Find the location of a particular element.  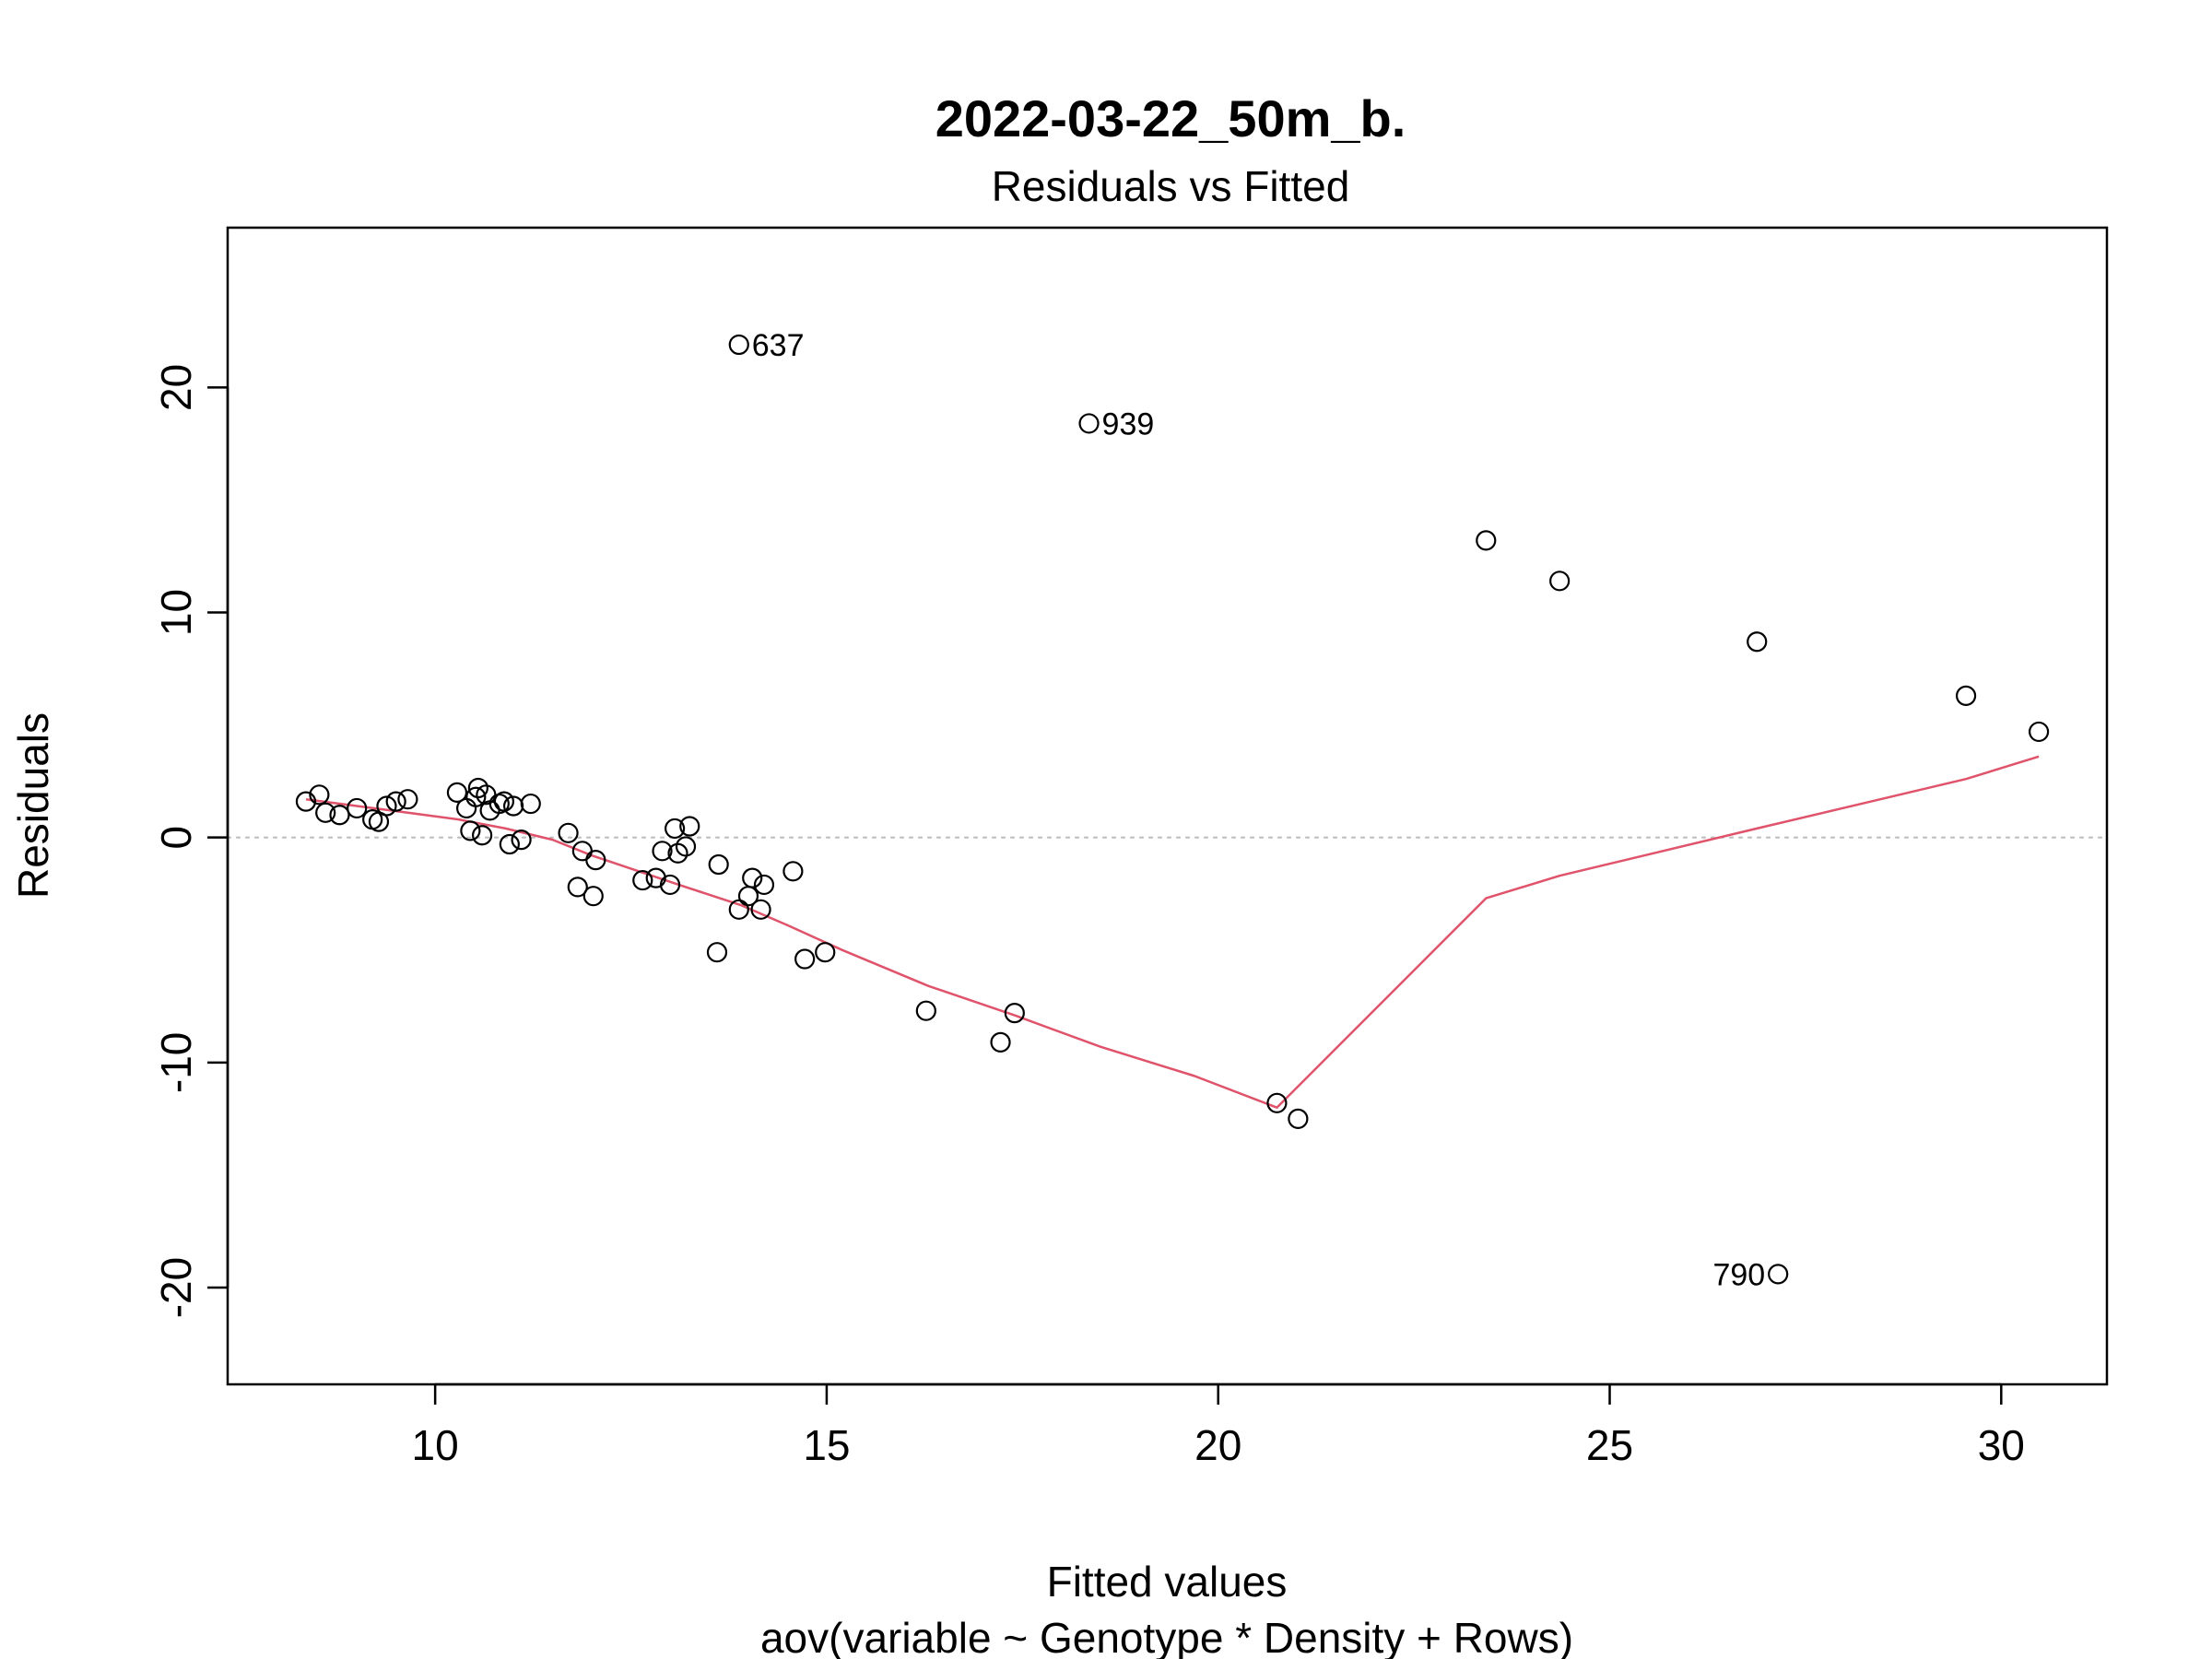

x-tick-label: 25 is located at coordinates (1609, 1445).